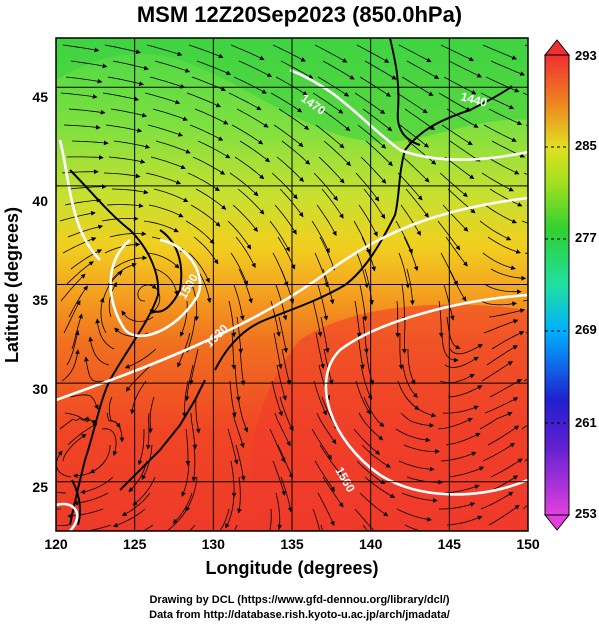  What do you see at coordinates (40, 201) in the screenshot?
I see `y-tick-label: 40` at bounding box center [40, 201].